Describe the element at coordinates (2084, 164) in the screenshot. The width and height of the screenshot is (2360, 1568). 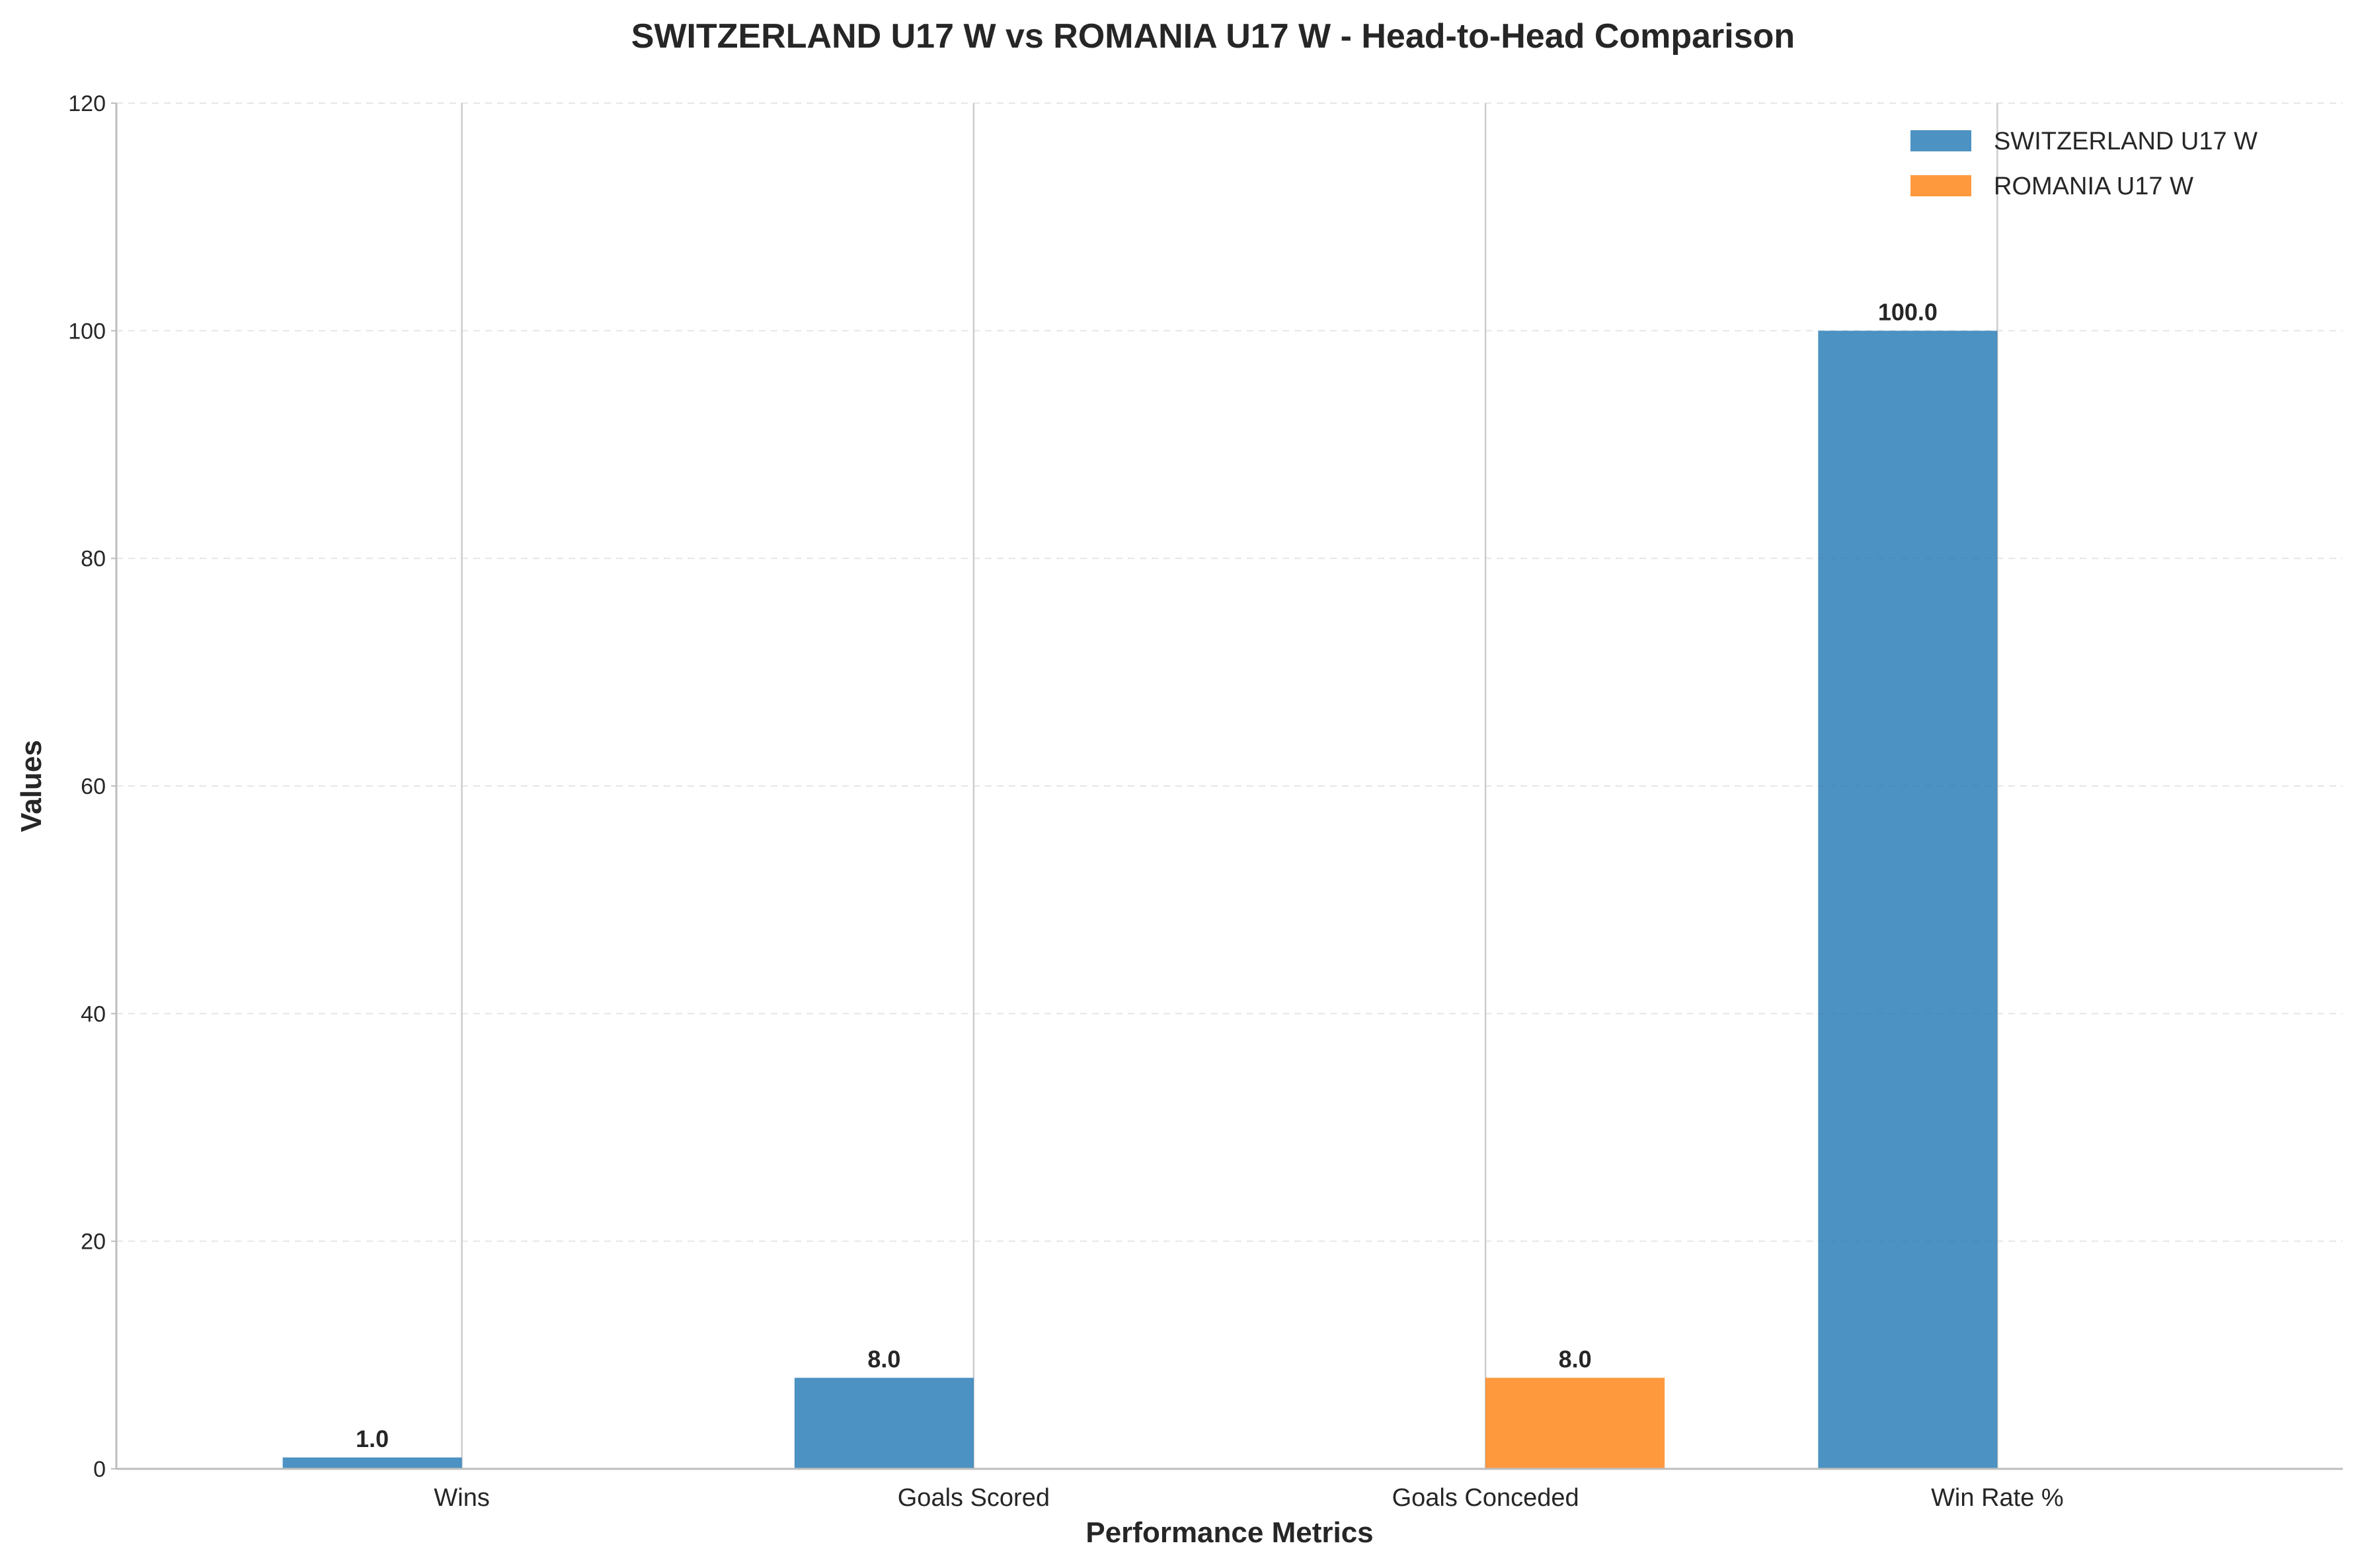
I see `legend: SWITZERLAND U17 W ROMANIA U17 W` at that location.